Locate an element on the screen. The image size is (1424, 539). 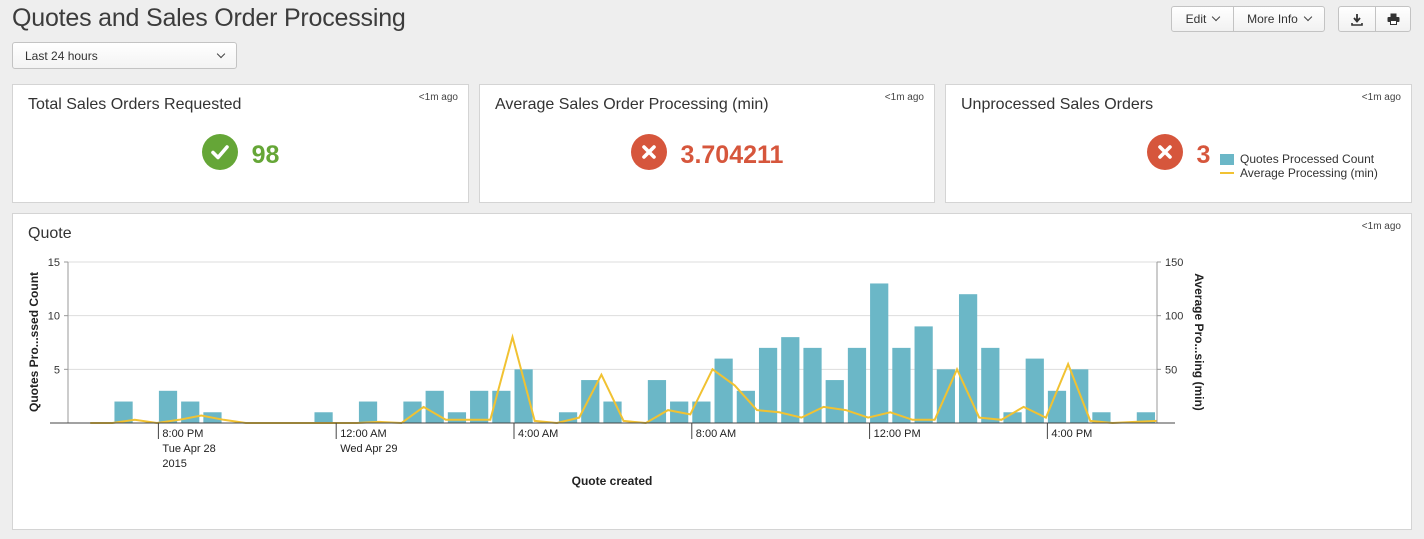
print-icon is located at coordinates (1393, 19).